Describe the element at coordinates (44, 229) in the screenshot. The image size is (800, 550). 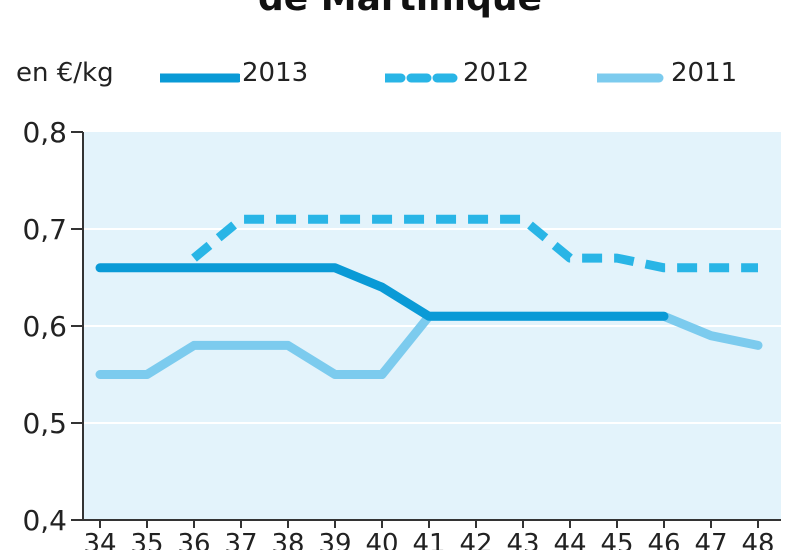
I see `y-tick-label: 0,7` at that location.